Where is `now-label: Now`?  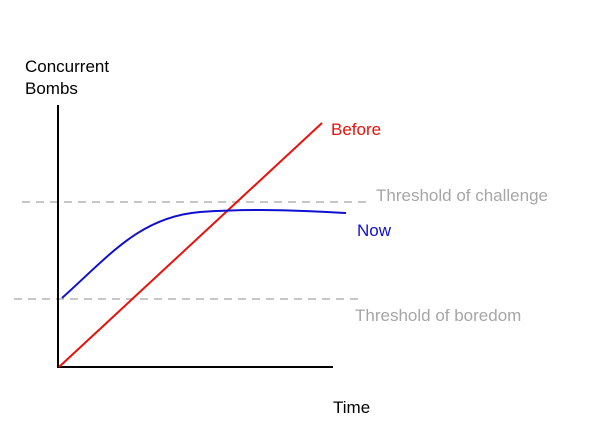 now-label: Now is located at coordinates (374, 230).